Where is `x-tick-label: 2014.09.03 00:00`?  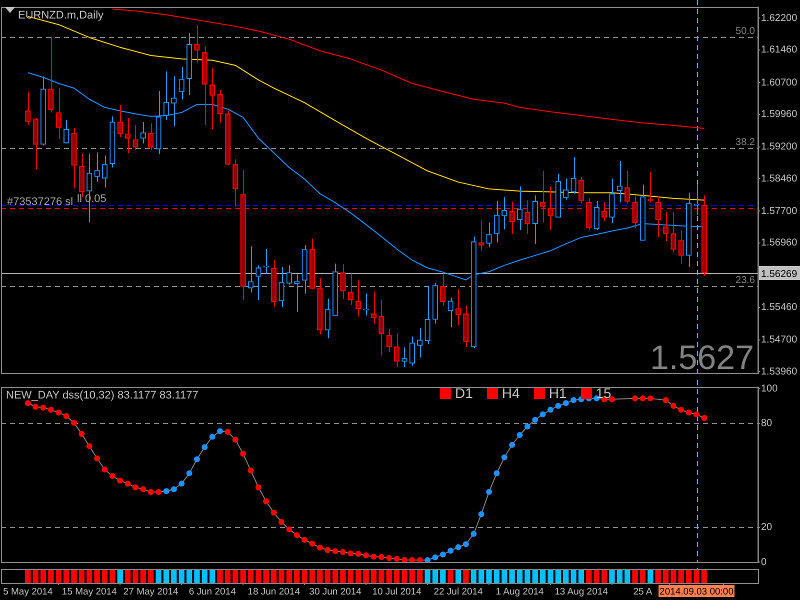 x-tick-label: 2014.09.03 00:00 is located at coordinates (697, 592).